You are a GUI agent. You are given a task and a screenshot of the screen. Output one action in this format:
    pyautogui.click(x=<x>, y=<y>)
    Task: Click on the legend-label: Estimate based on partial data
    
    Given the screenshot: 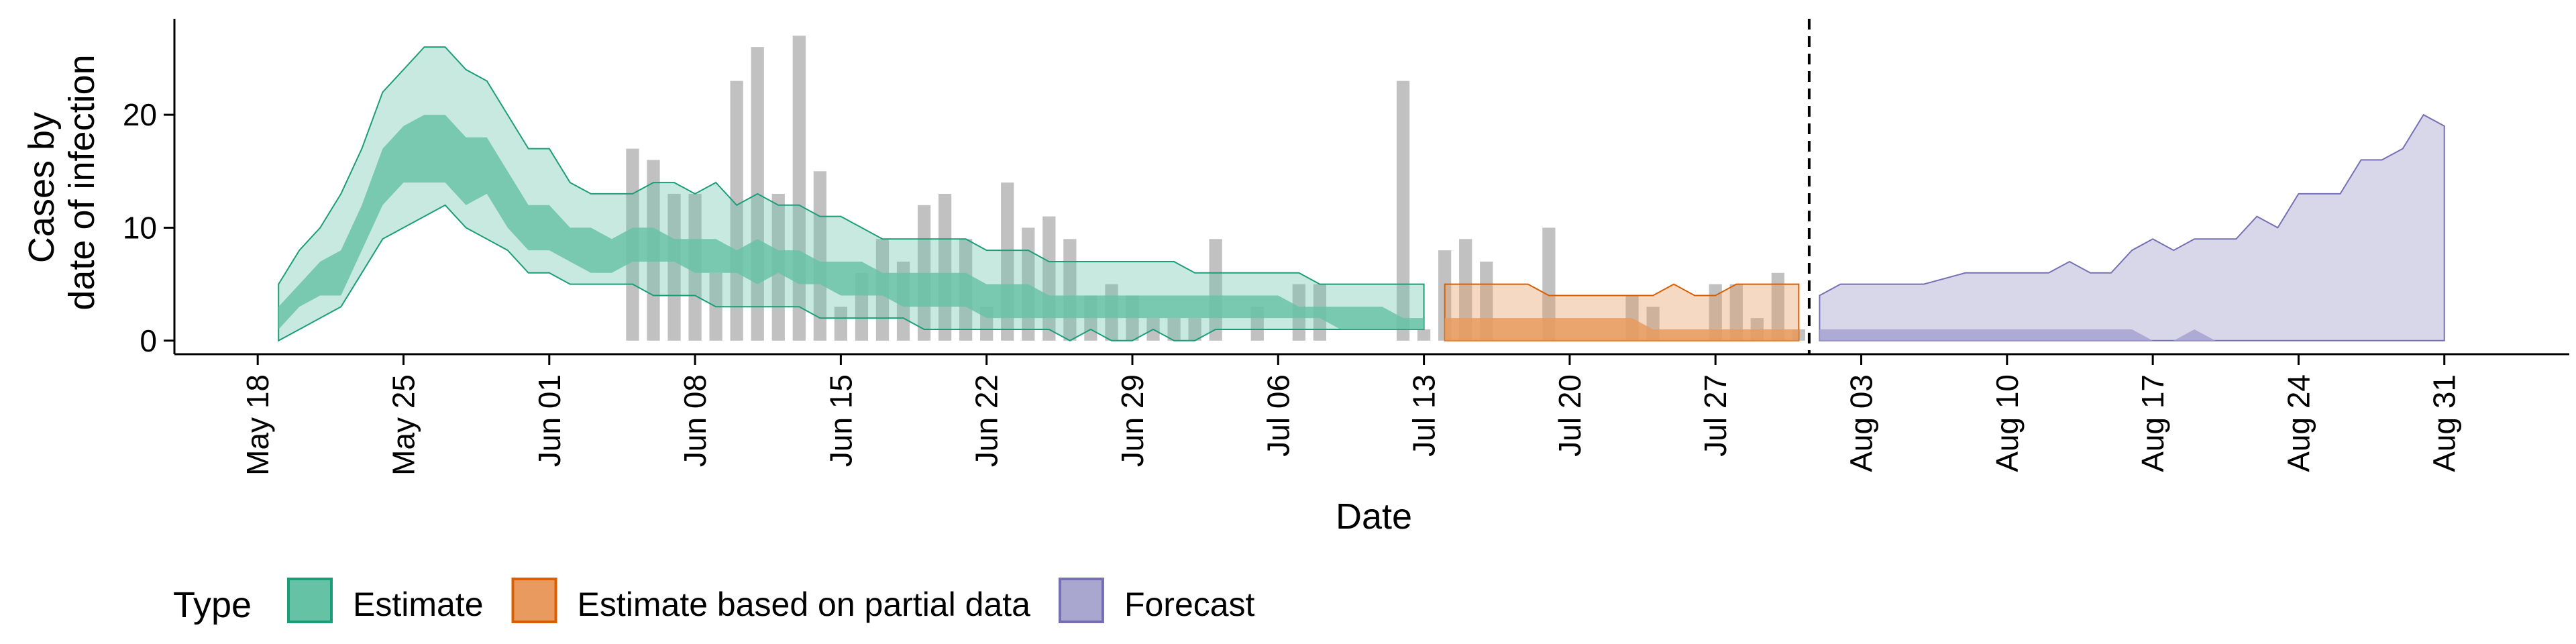 What is the action you would take?
    pyautogui.click(x=804, y=604)
    